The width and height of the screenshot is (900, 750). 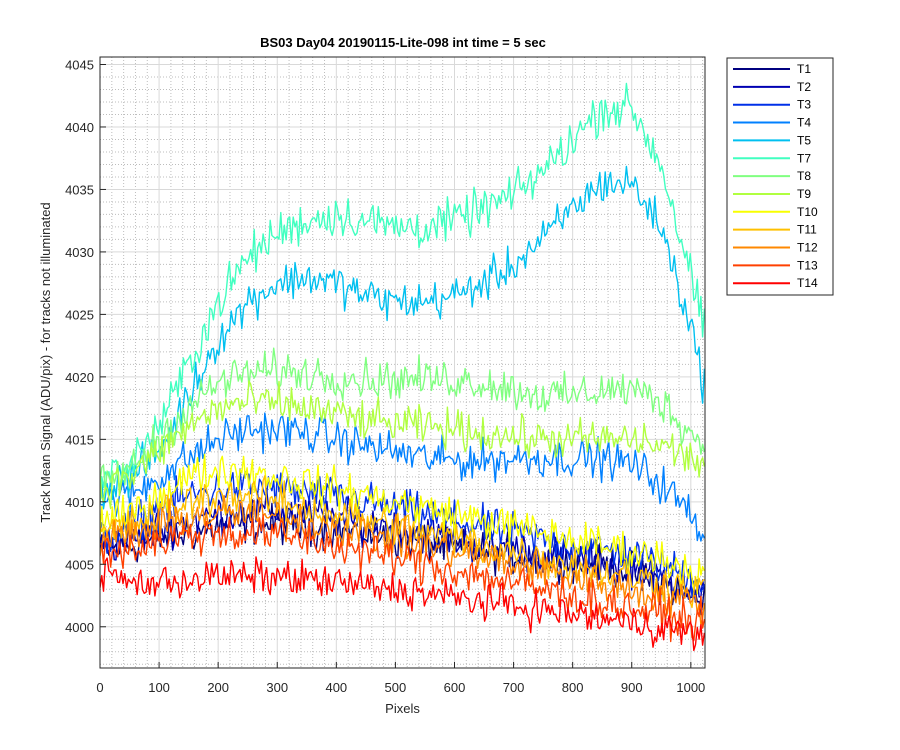 I want to click on legend-label-t1: T1, so click(x=804, y=69).